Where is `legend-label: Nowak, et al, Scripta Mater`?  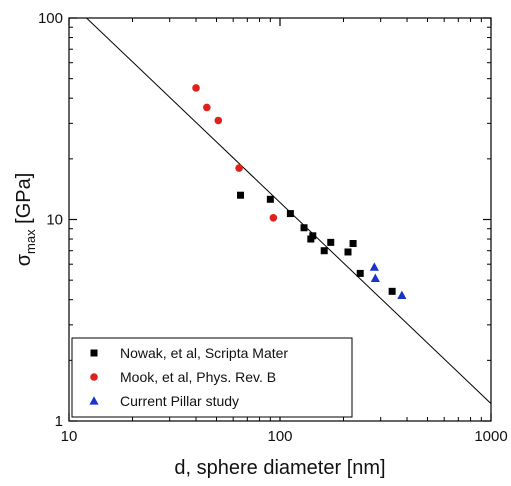
legend-label: Nowak, et al, Scripta Mater is located at coordinates (204, 353).